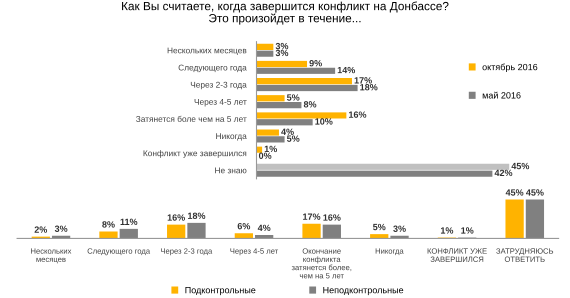  Describe the element at coordinates (191, 119) in the screenshot. I see `y-tick-label: Затянется боле чем на 5 лет` at that location.